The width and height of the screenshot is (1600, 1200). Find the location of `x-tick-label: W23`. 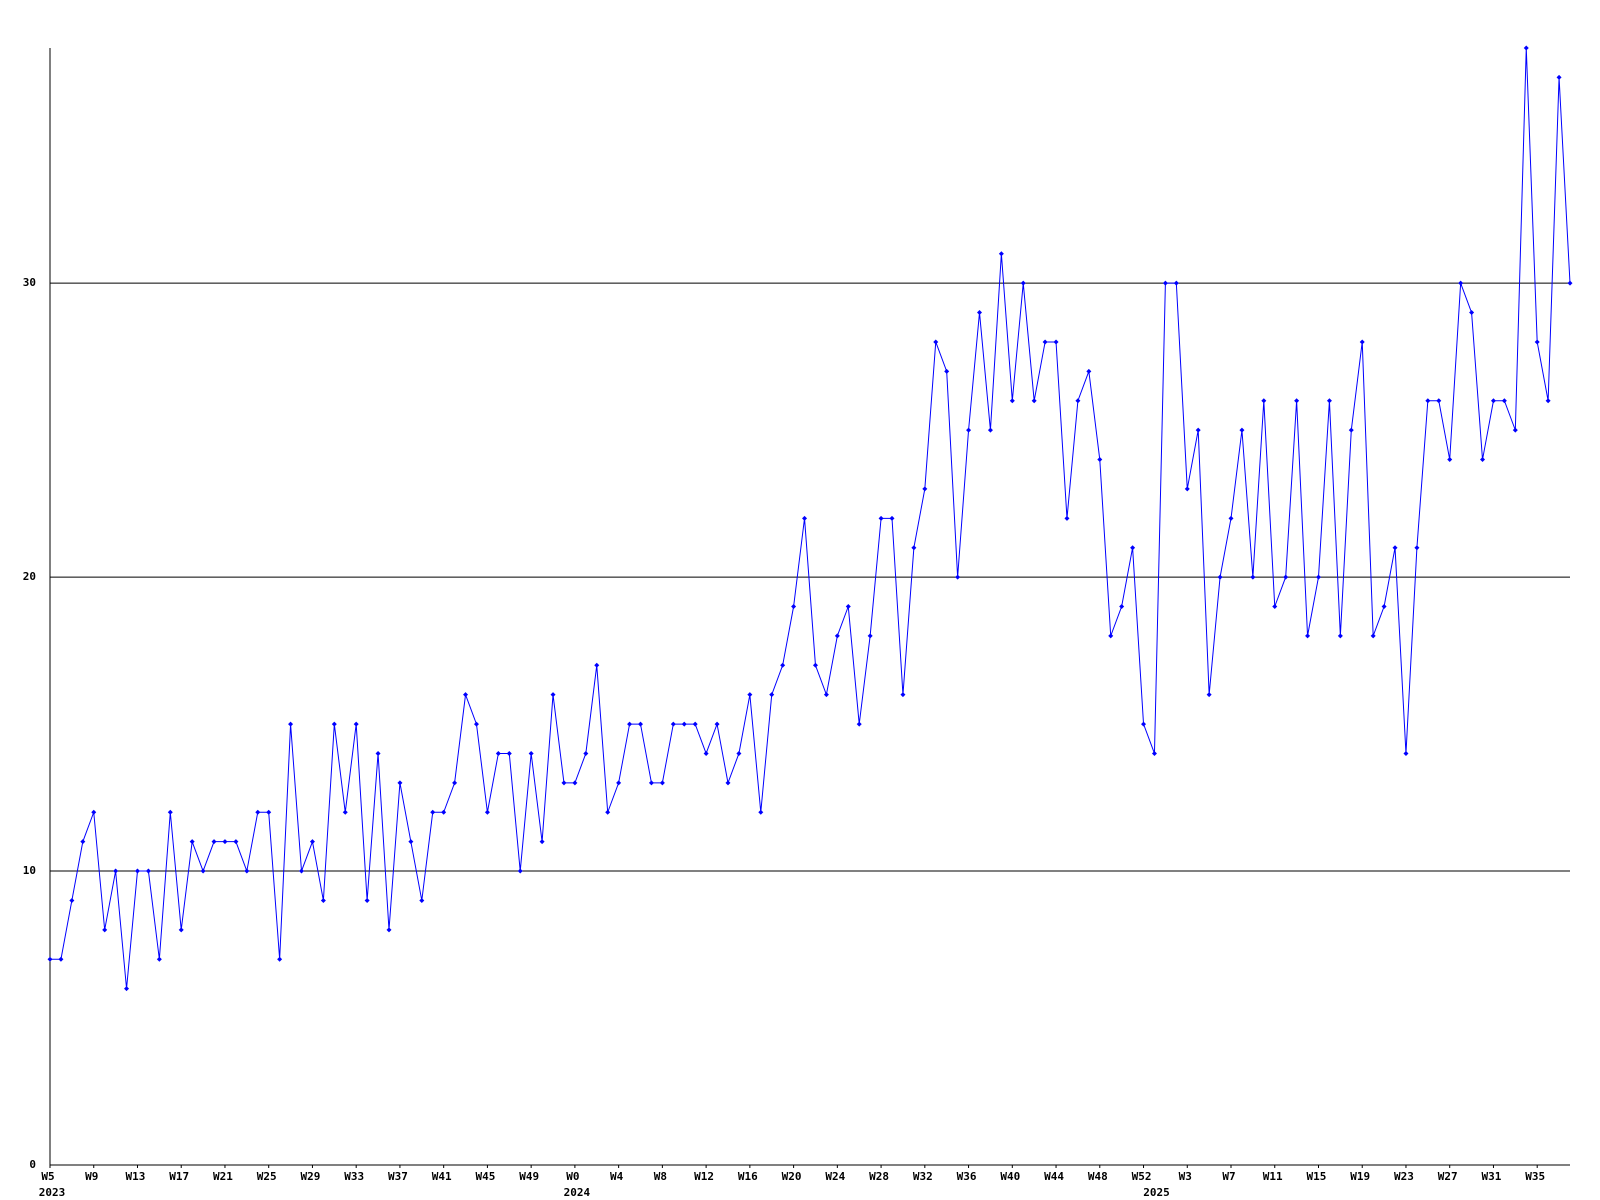

x-tick-label: W23 is located at coordinates (1404, 1176).